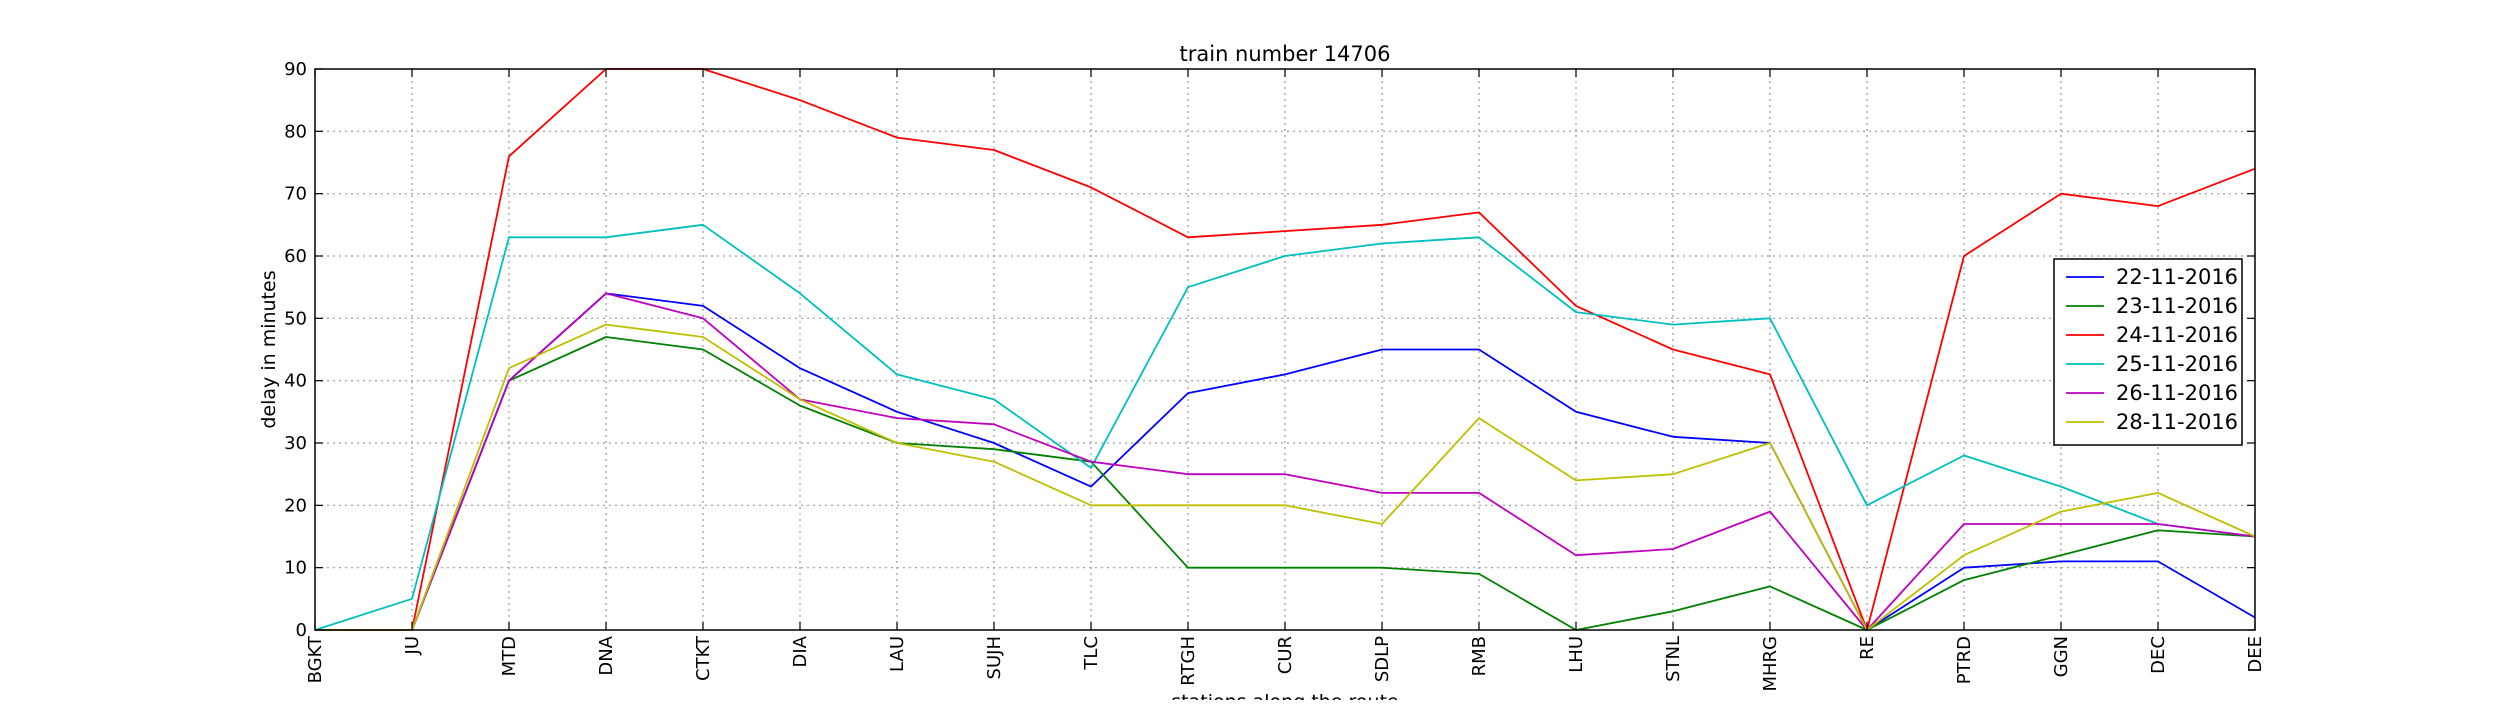 The image size is (2500, 704). What do you see at coordinates (800, 651) in the screenshot?
I see `x-tick-label: DIA` at bounding box center [800, 651].